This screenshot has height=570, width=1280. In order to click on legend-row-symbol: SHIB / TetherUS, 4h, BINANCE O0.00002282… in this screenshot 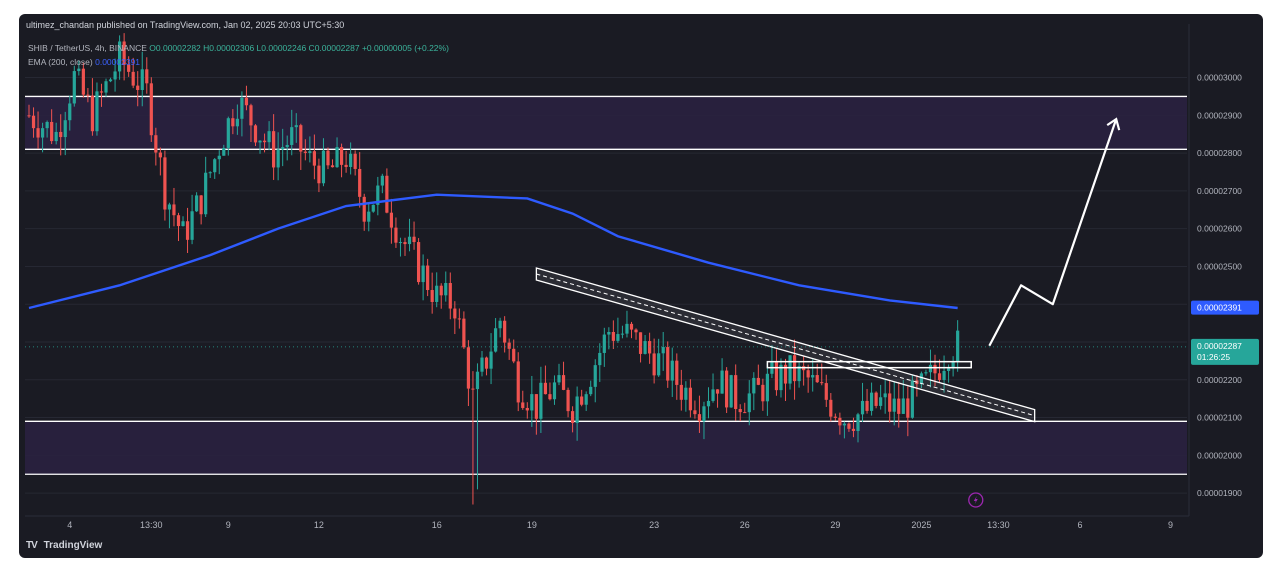, I will do `click(238, 48)`.